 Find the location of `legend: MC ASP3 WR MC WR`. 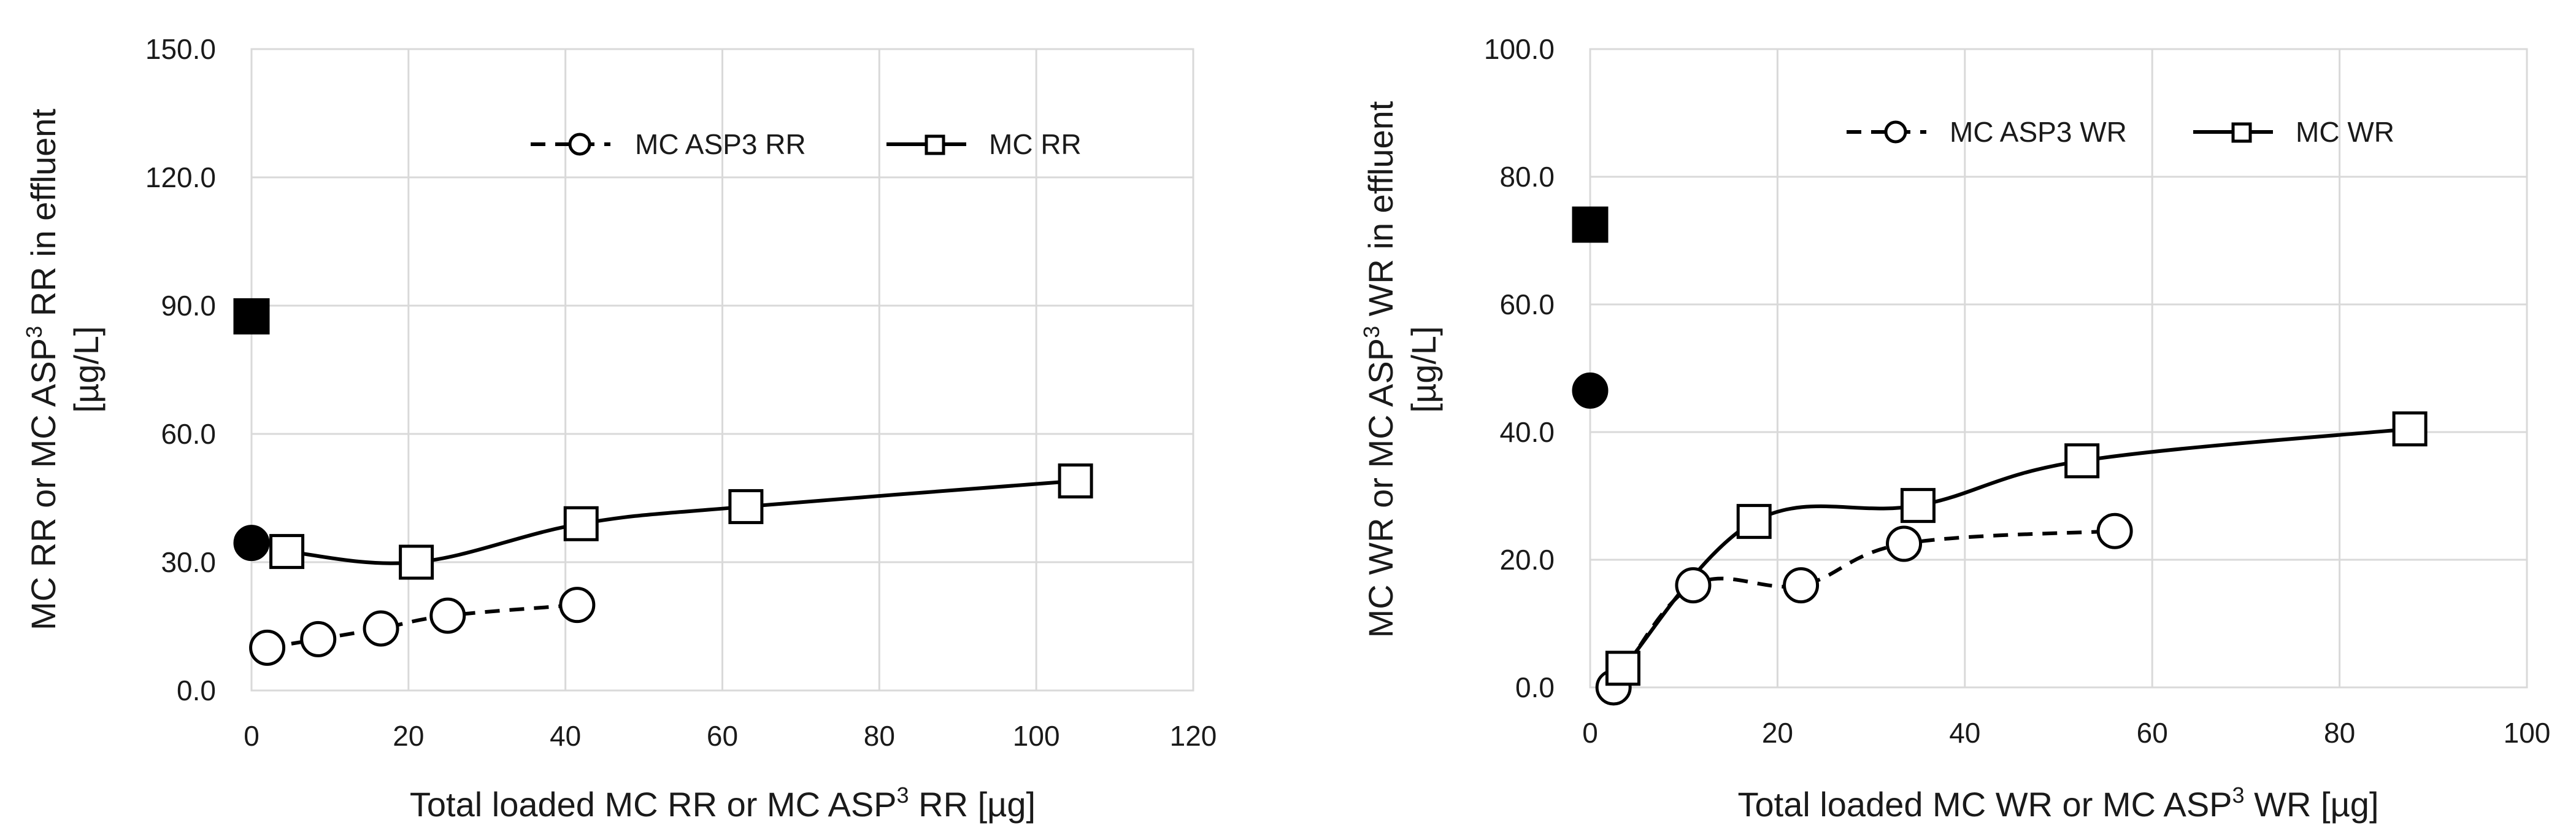

legend: MC ASP3 WR MC WR is located at coordinates (2121, 132).